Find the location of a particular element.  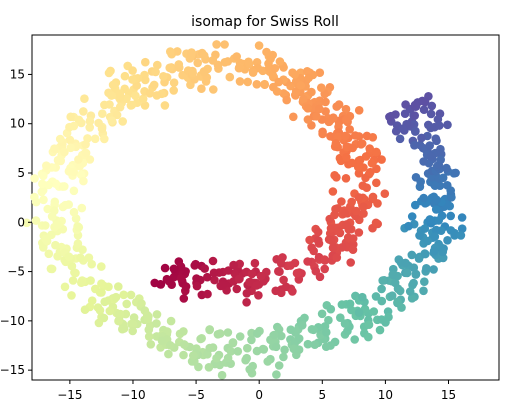

y-tick-label: 10 is located at coordinates (17, 124).